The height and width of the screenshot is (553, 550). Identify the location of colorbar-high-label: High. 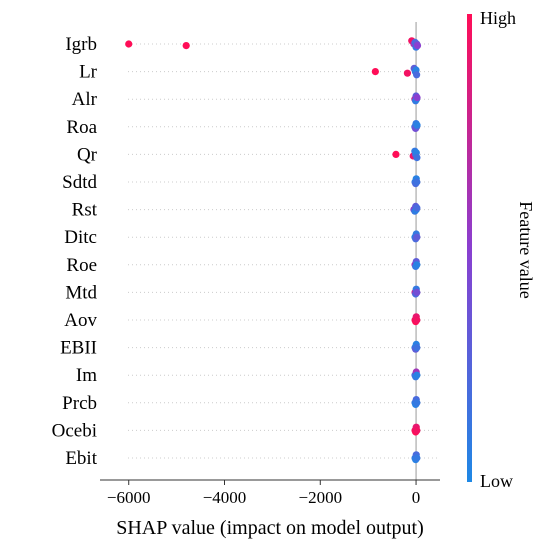
(498, 18).